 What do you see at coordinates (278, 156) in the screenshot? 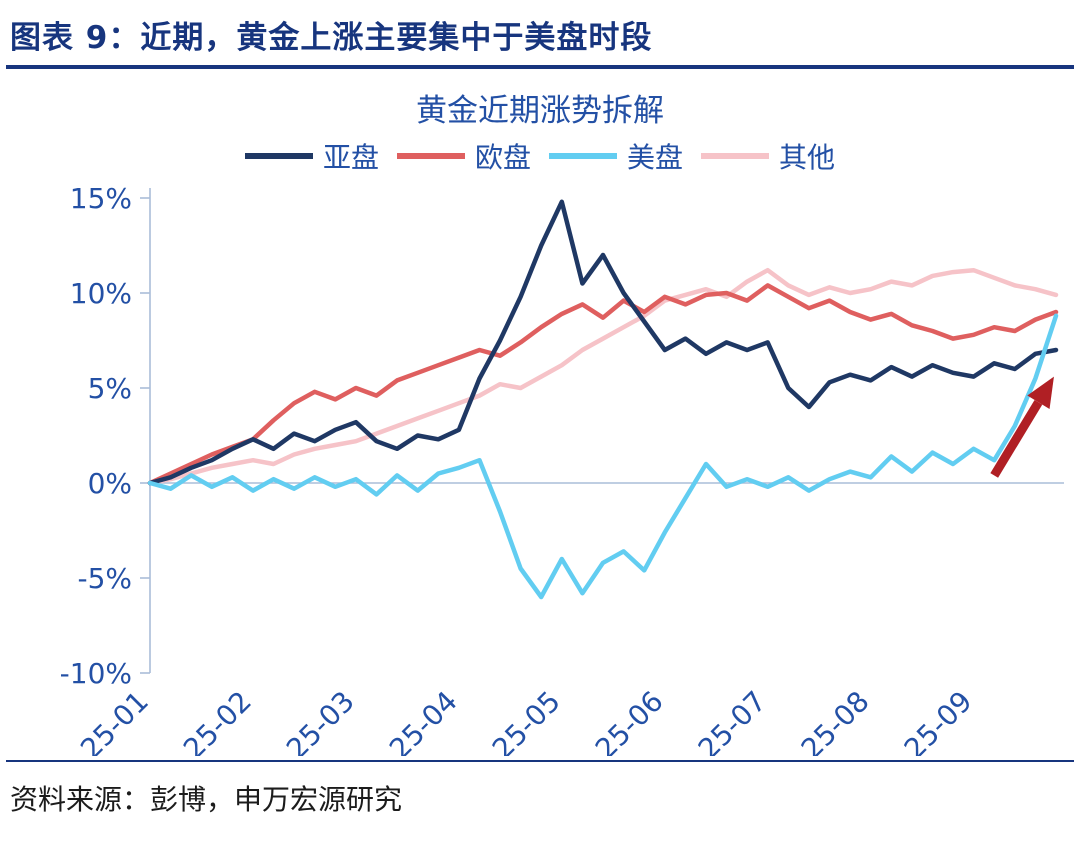
I see `legend-swatch-asia` at bounding box center [278, 156].